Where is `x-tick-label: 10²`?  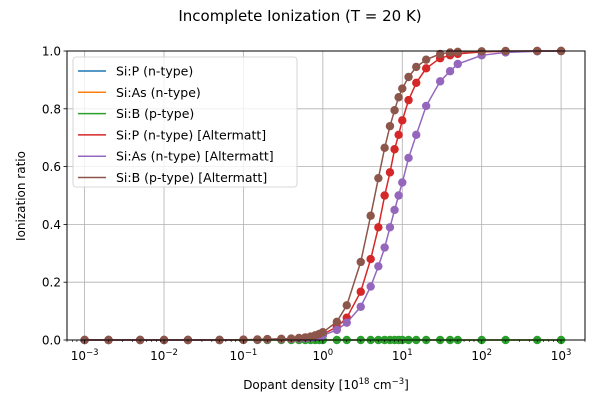
x-tick-label: 10² is located at coordinates (481, 355).